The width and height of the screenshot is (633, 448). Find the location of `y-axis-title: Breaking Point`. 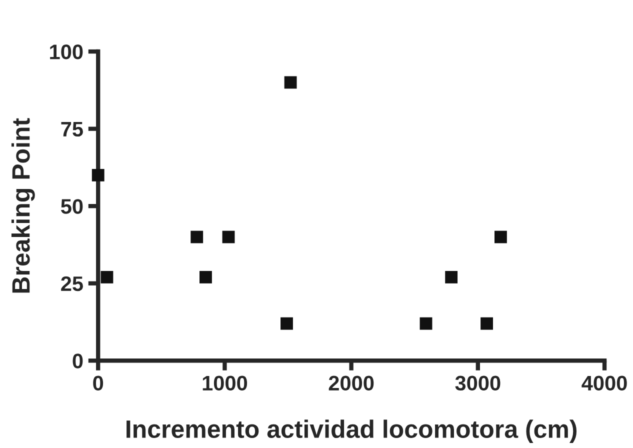

y-axis-title: Breaking Point is located at coordinates (23, 205).